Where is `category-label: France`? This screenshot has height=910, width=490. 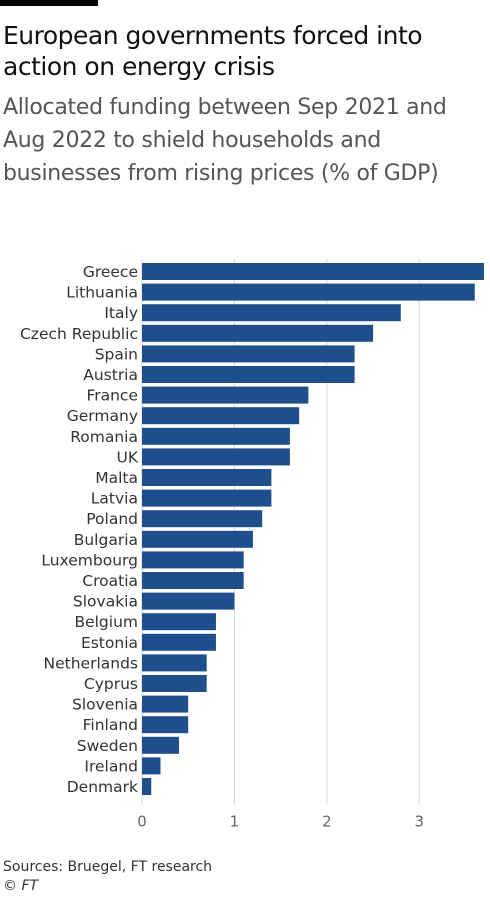
category-label: France is located at coordinates (112, 396).